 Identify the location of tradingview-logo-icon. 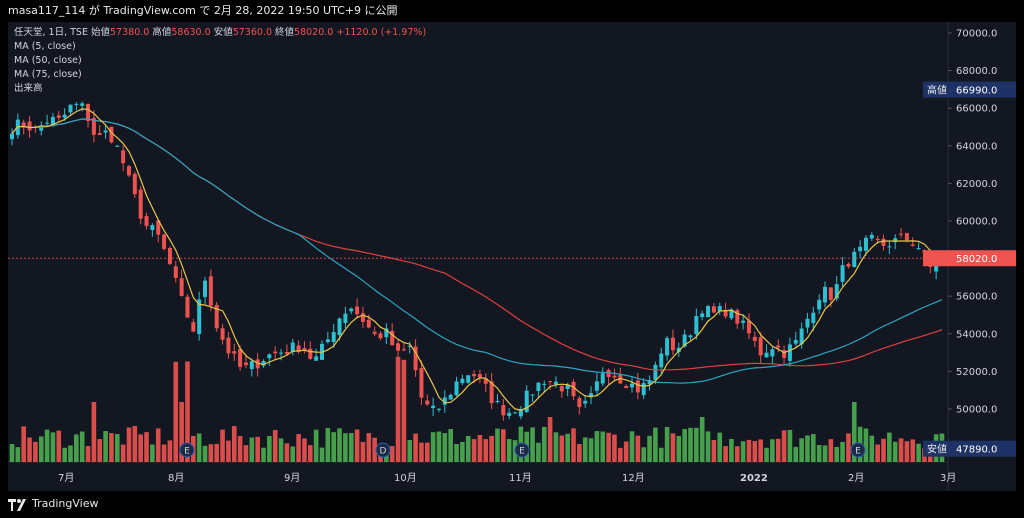
(17, 505).